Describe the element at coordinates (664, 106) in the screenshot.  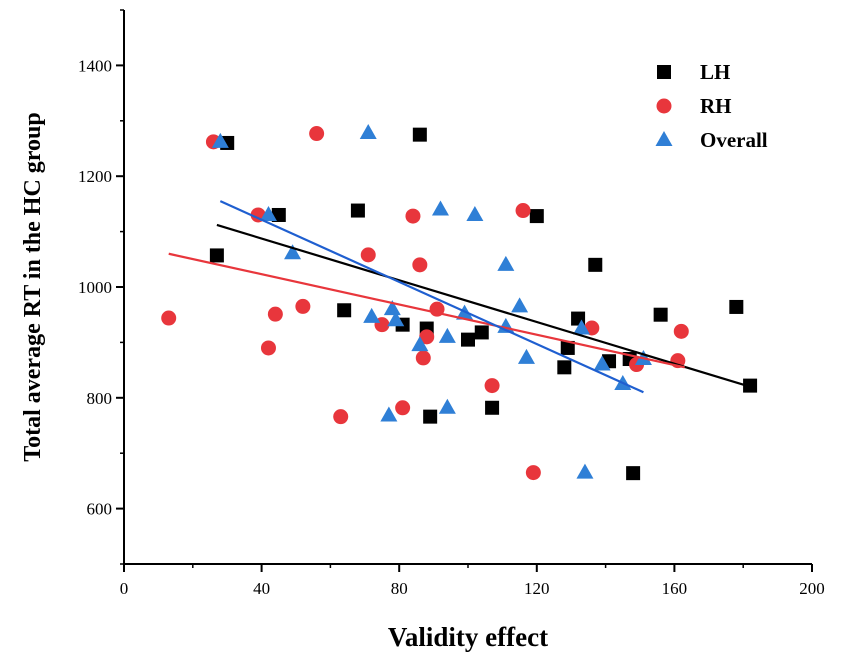
I see `legend-marker-rh` at that location.